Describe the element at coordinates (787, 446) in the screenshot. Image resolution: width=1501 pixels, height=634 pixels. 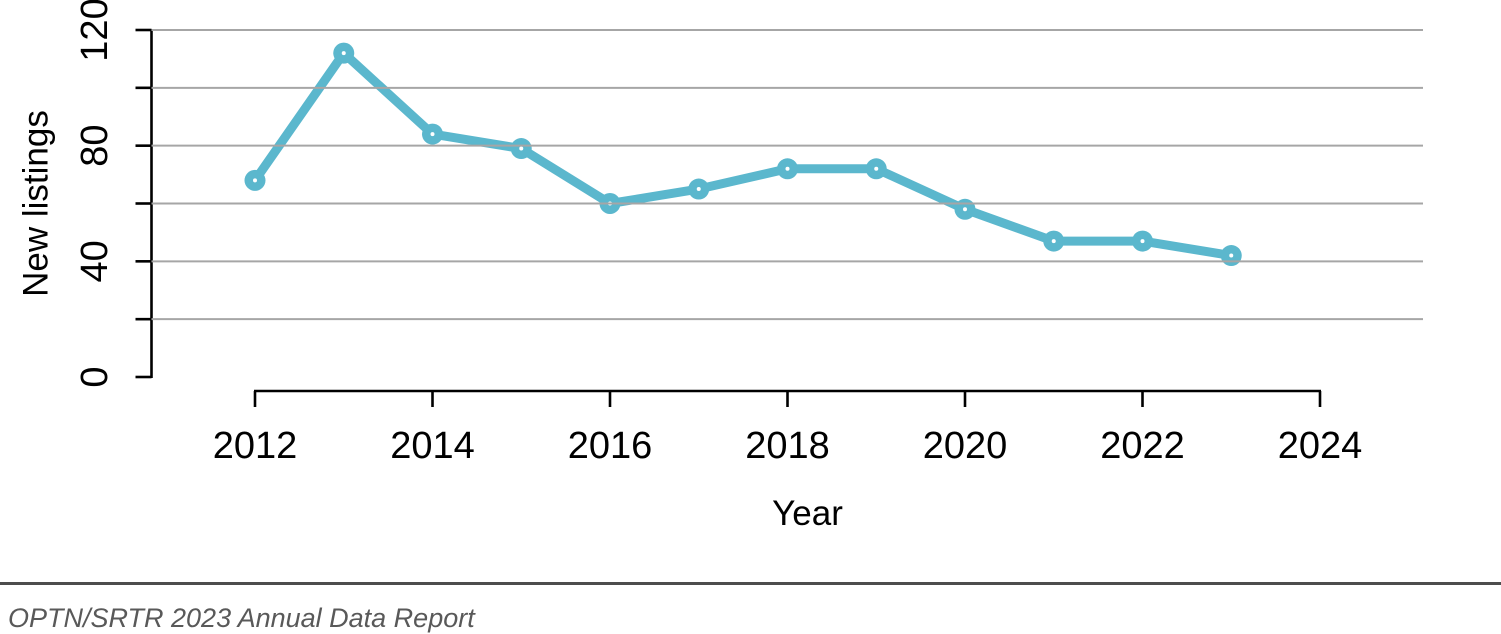
I see `x-axis-tick-label: 2018` at that location.